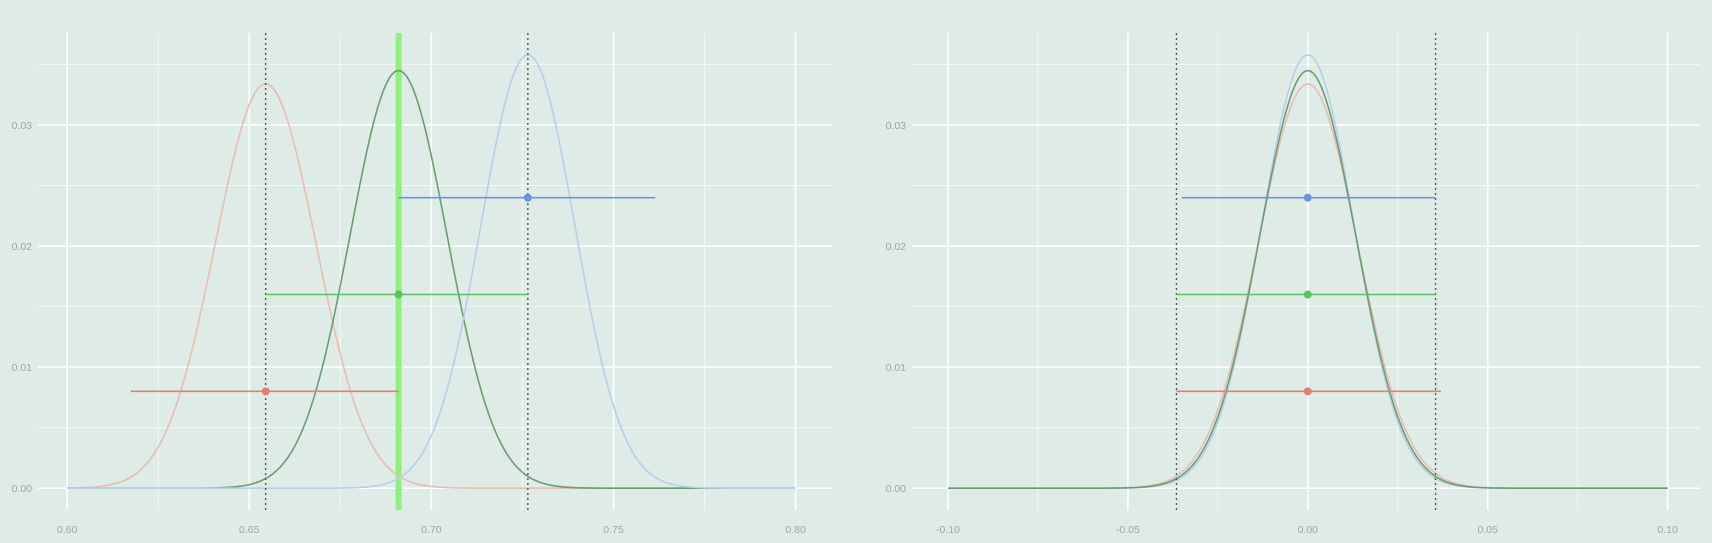 This screenshot has width=1712, height=543. I want to click on x-tick-label: 0.65, so click(249, 530).